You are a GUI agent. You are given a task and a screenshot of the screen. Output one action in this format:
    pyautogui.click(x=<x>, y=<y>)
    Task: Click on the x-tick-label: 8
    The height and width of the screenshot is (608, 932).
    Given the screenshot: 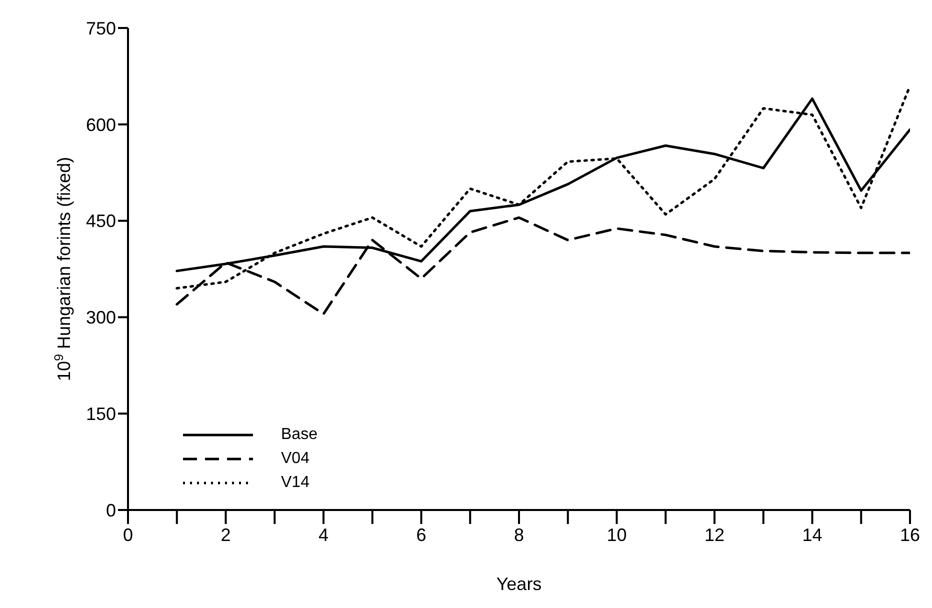 What is the action you would take?
    pyautogui.click(x=519, y=534)
    